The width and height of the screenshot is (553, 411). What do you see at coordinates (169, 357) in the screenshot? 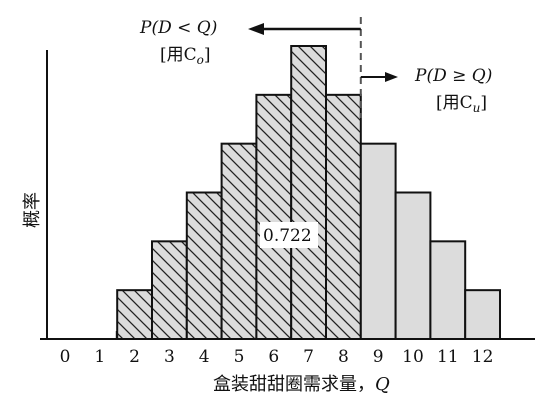
I see `x-tick-label: 3` at bounding box center [169, 357].